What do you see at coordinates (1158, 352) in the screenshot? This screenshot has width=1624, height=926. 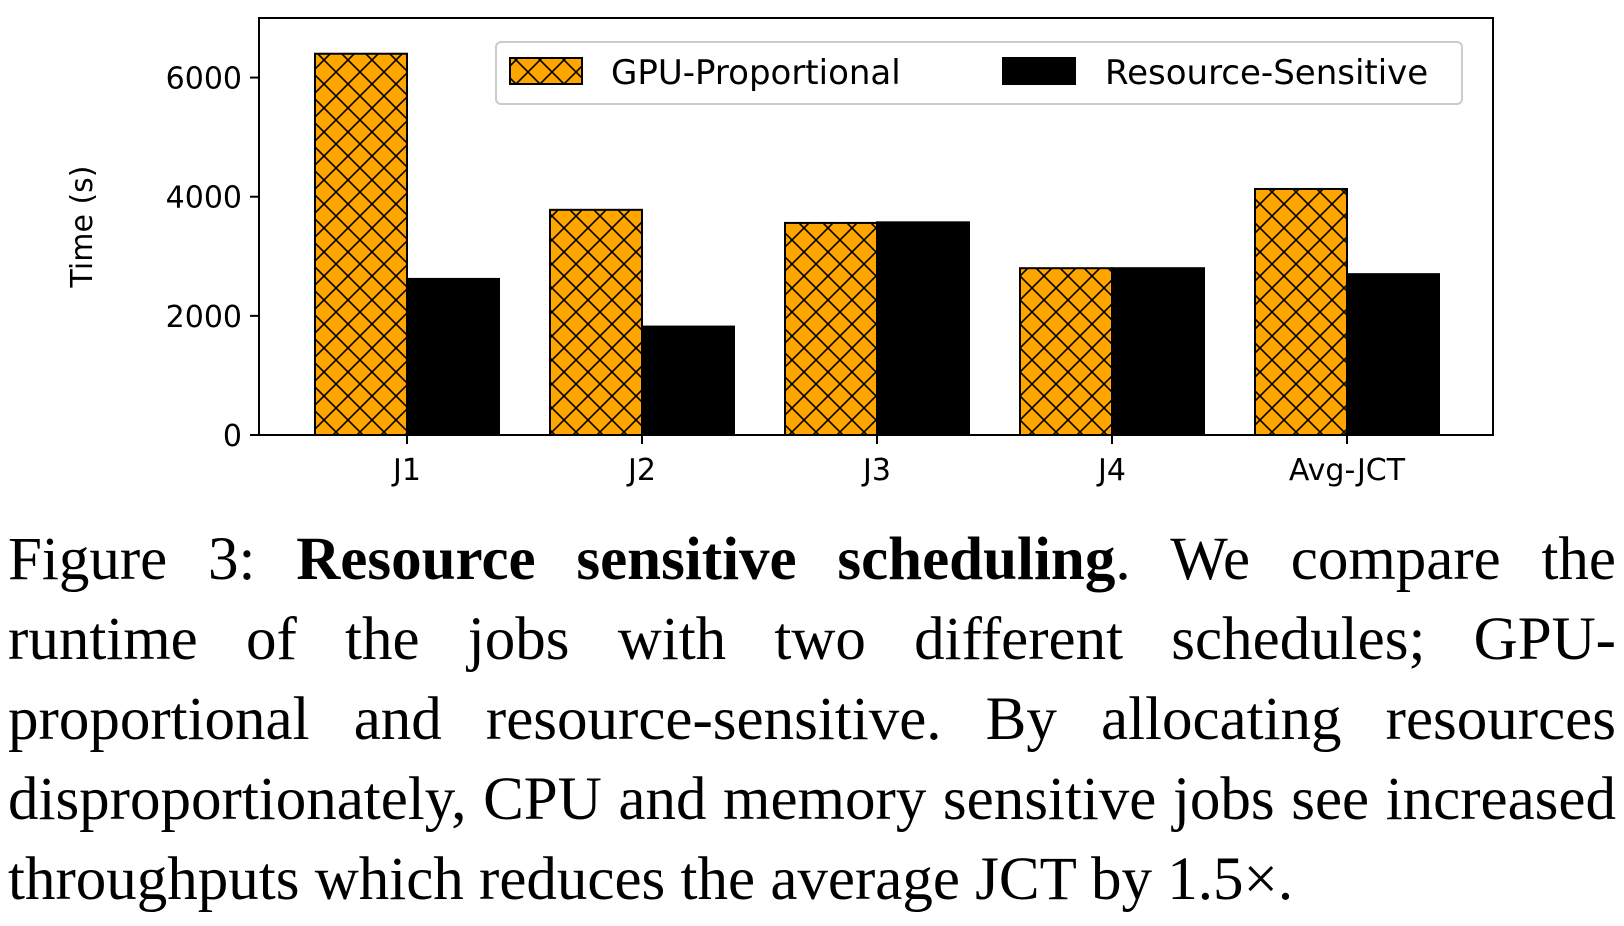 I see `bar-resource-sensitive-j4` at bounding box center [1158, 352].